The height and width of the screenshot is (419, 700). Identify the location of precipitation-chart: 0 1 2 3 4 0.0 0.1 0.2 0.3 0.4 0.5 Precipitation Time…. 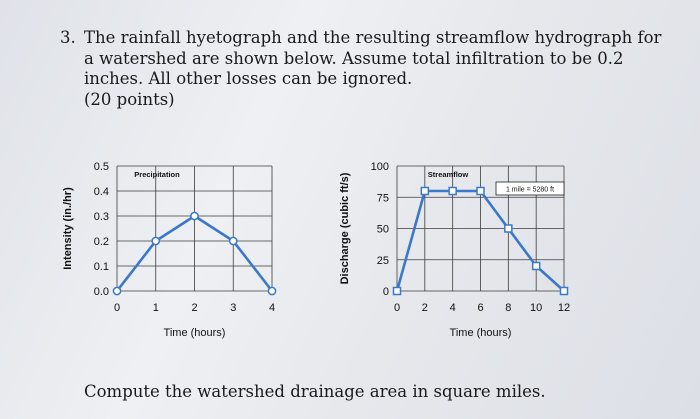
(169, 250).